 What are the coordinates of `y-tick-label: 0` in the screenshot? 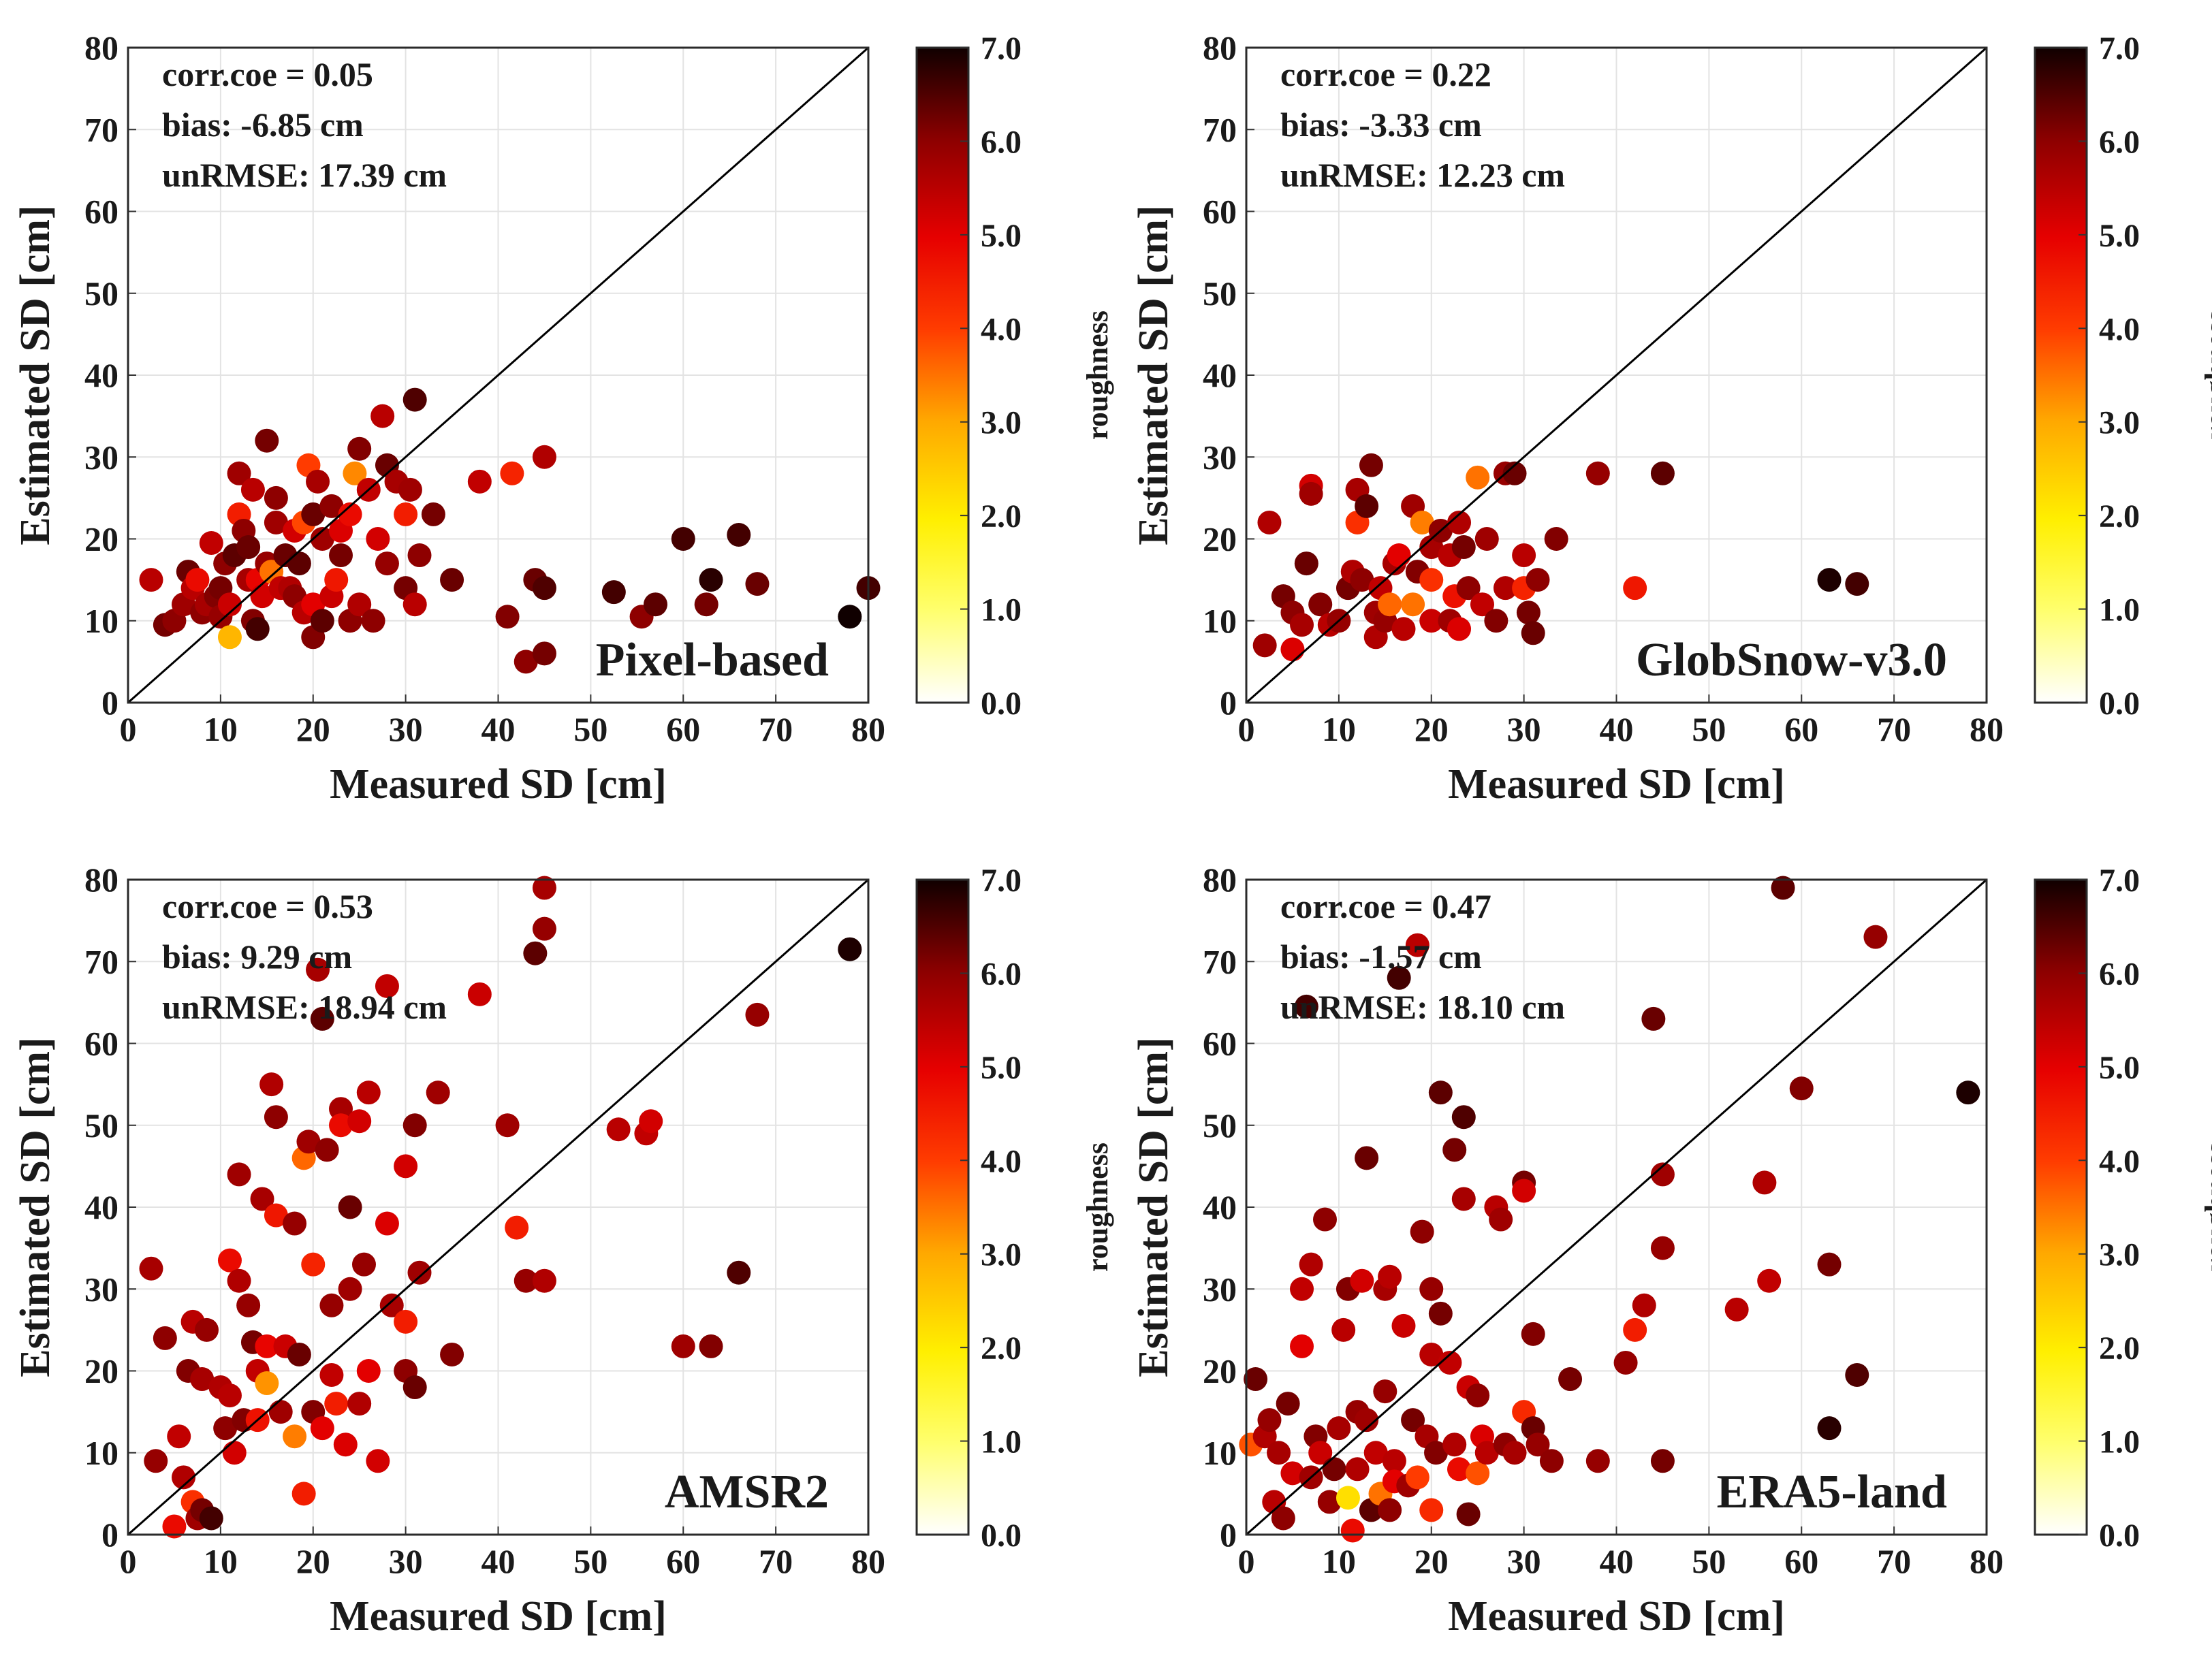 It's located at (109, 703).